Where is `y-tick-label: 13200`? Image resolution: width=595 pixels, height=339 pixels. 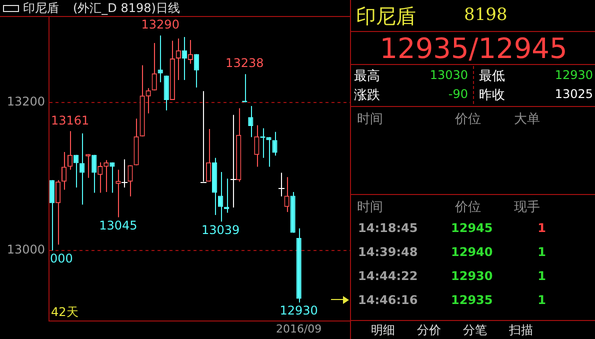
y-tick-label: 13200 is located at coordinates (25, 101).